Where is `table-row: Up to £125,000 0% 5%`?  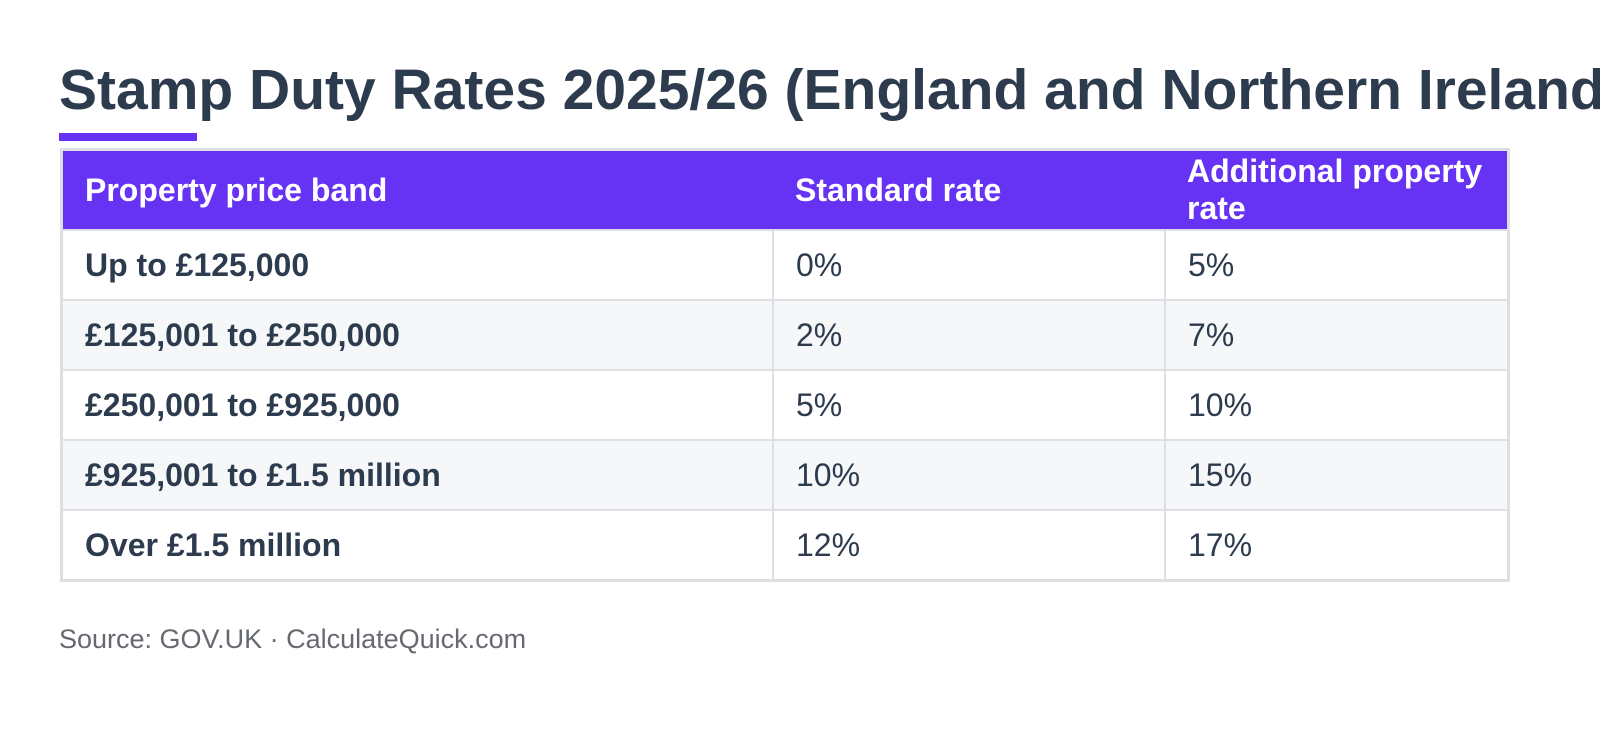
table-row: Up to £125,000 0% 5% is located at coordinates (785, 265).